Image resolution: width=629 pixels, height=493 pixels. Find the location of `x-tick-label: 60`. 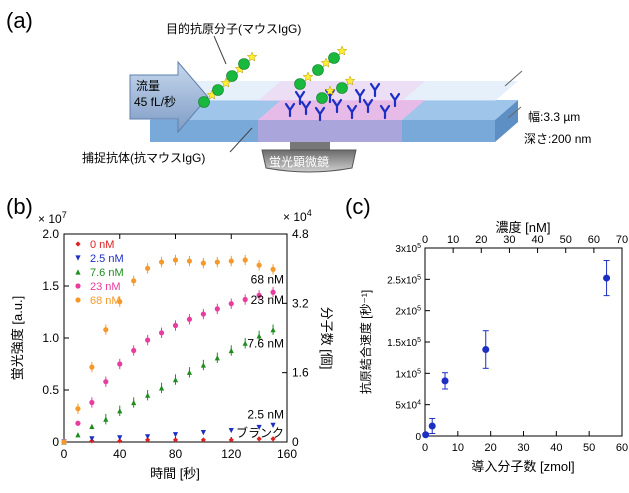

x-tick-label: 60 is located at coordinates (622, 448).